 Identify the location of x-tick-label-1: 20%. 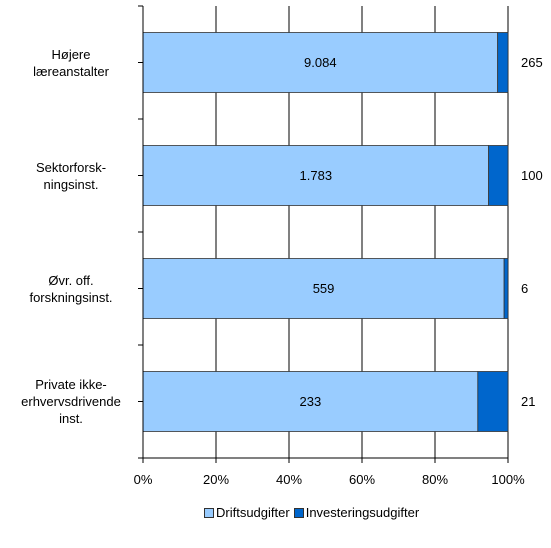
(216, 479).